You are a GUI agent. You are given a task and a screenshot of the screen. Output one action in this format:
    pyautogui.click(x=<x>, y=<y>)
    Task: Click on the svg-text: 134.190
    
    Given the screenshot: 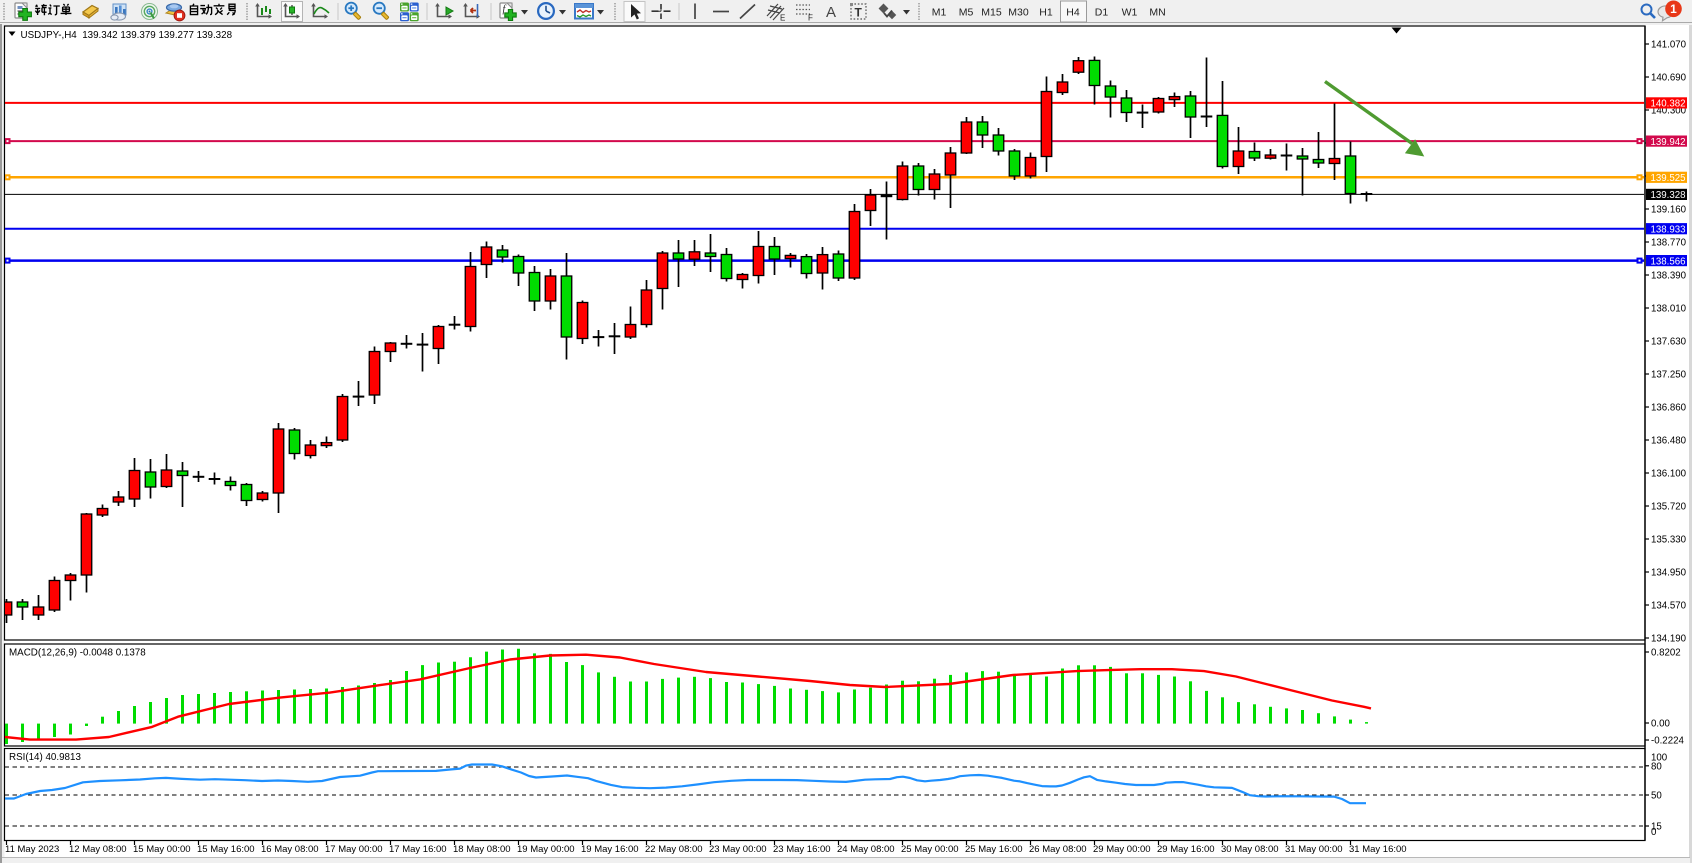 What is the action you would take?
    pyautogui.click(x=1669, y=639)
    